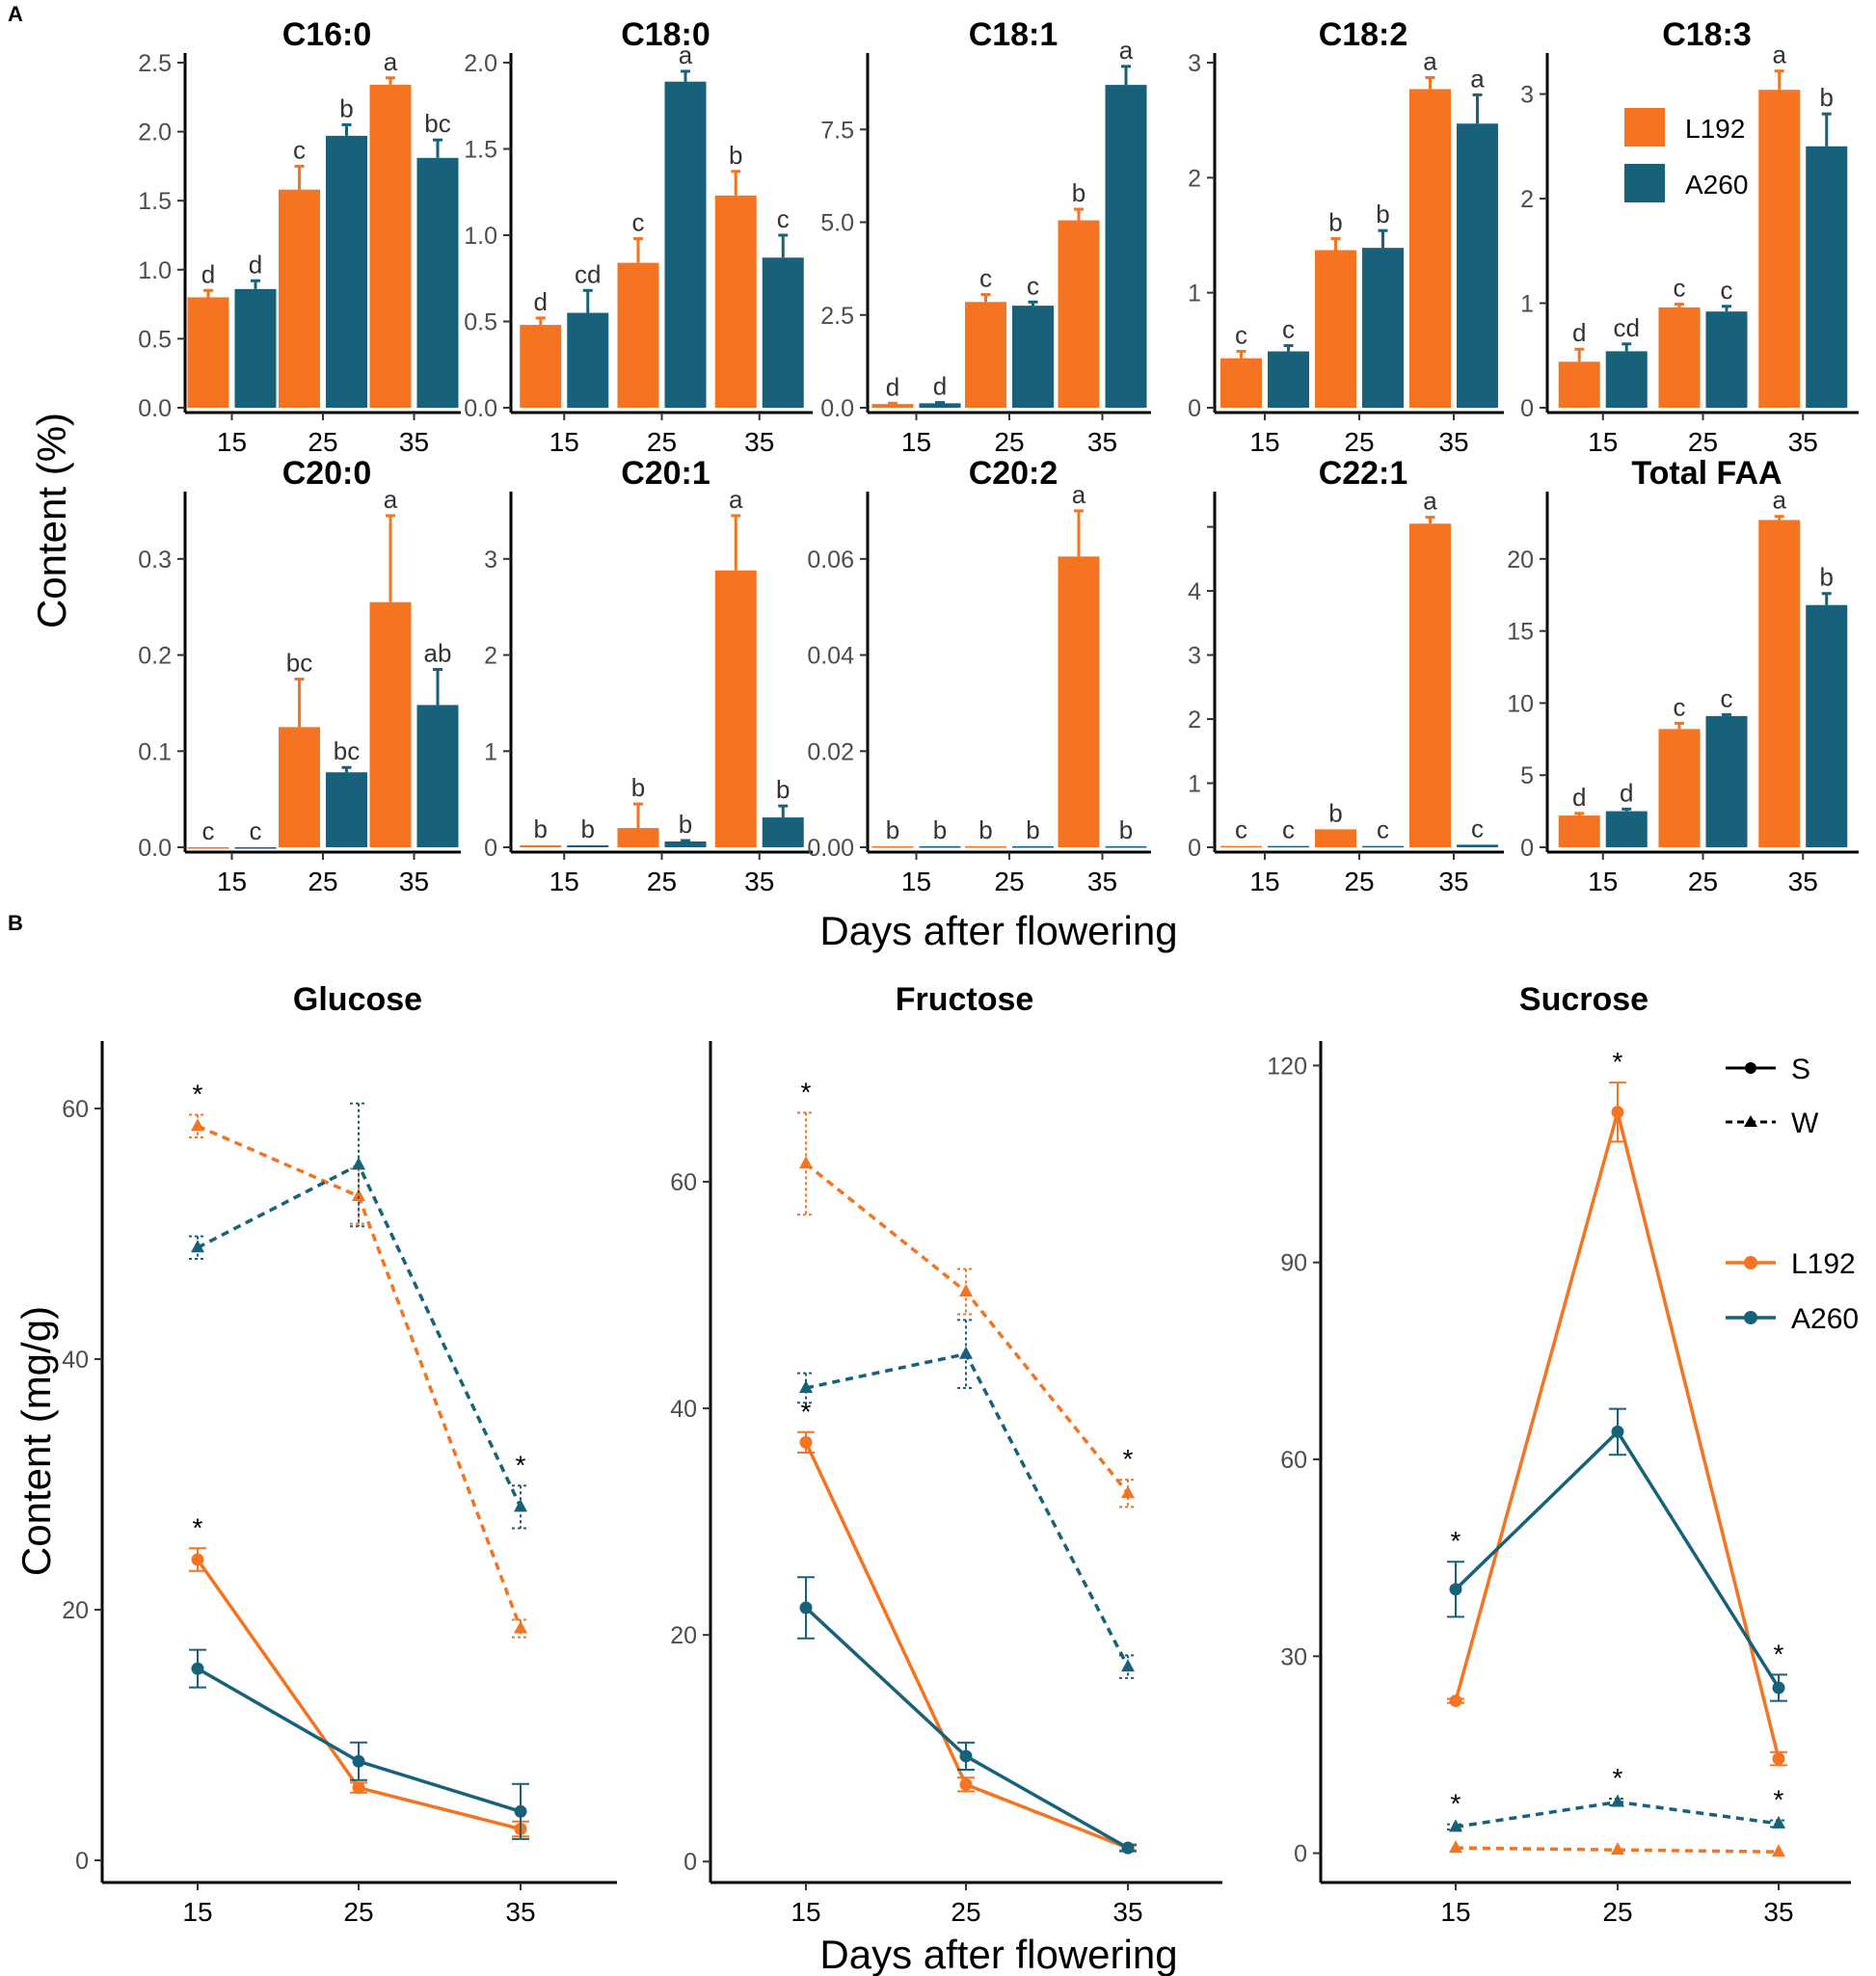 The height and width of the screenshot is (1976, 1876). Describe the element at coordinates (837, 223) in the screenshot. I see `y-tick-label: 5.0` at that location.